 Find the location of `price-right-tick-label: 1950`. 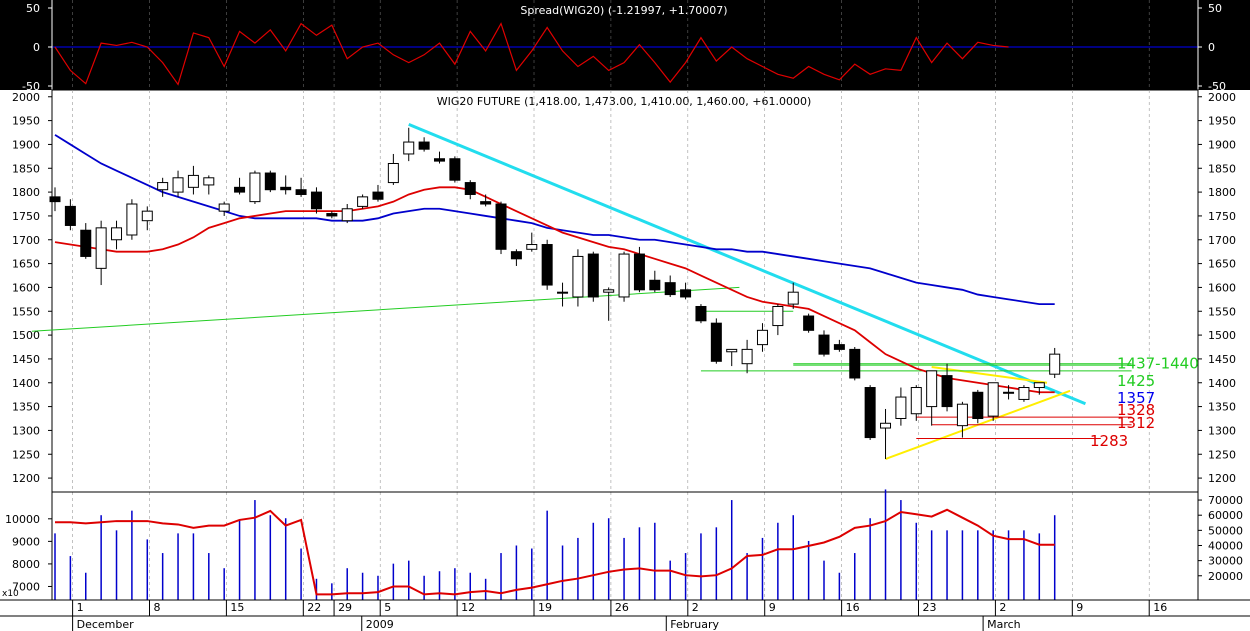

price-right-tick-label: 1950 is located at coordinates (1222, 121).